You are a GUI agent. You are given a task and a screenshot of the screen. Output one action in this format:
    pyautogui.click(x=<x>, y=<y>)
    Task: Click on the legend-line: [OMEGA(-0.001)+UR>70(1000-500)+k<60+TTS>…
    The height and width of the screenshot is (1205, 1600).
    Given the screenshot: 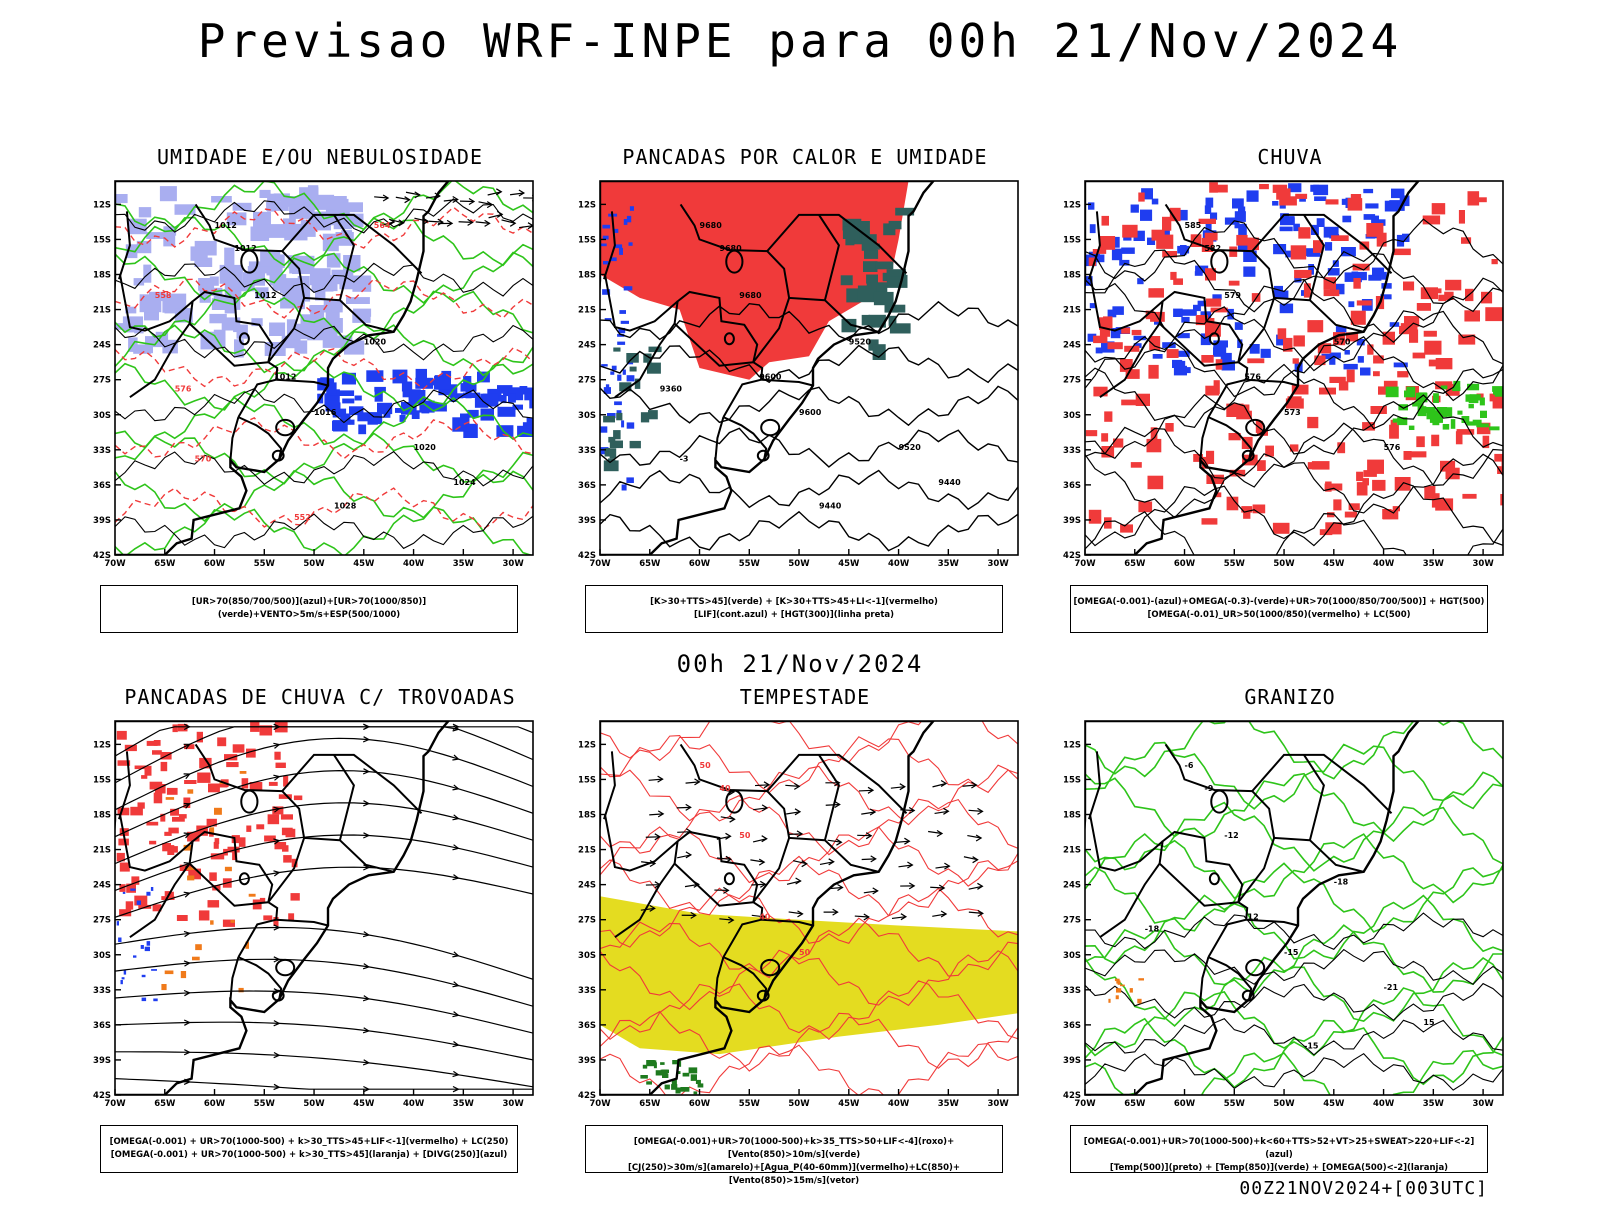 What is the action you would take?
    pyautogui.click(x=1279, y=1149)
    